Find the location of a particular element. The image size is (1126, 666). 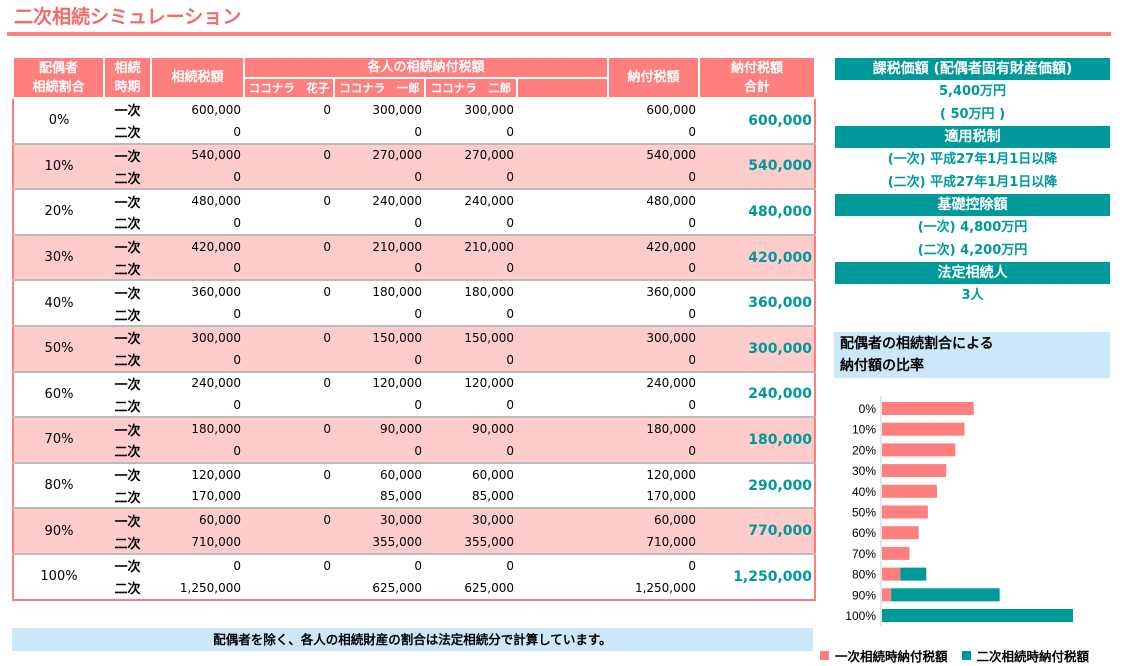

spouse-own-assets-value: ( 50万円 ) is located at coordinates (972, 114).